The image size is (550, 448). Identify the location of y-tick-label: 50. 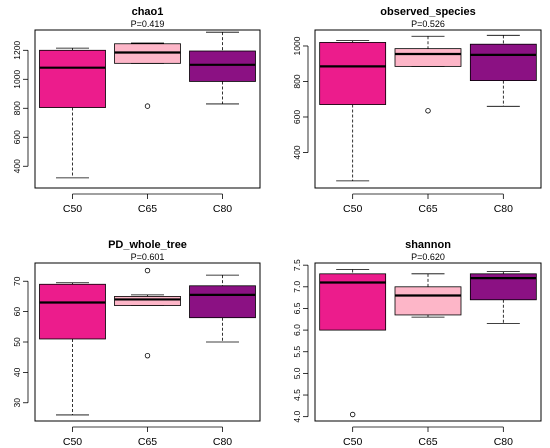
(17, 342).